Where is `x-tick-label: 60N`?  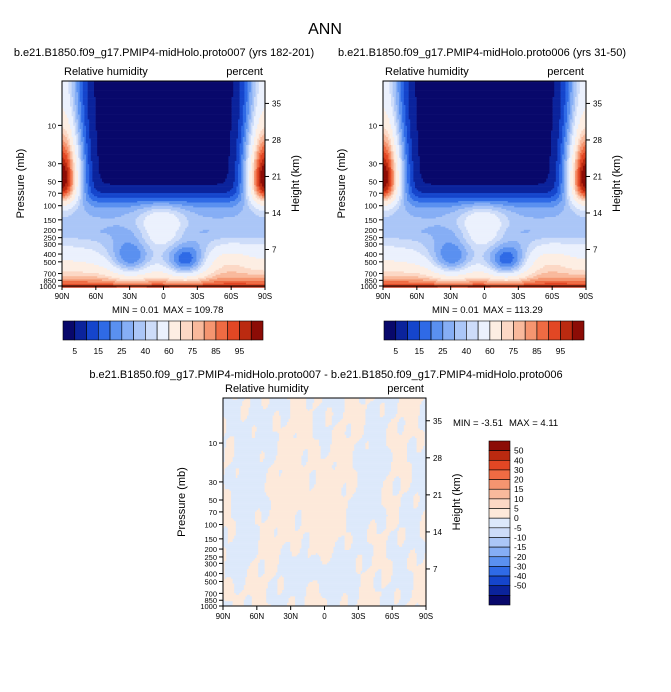 x-tick-label: 60N is located at coordinates (416, 296).